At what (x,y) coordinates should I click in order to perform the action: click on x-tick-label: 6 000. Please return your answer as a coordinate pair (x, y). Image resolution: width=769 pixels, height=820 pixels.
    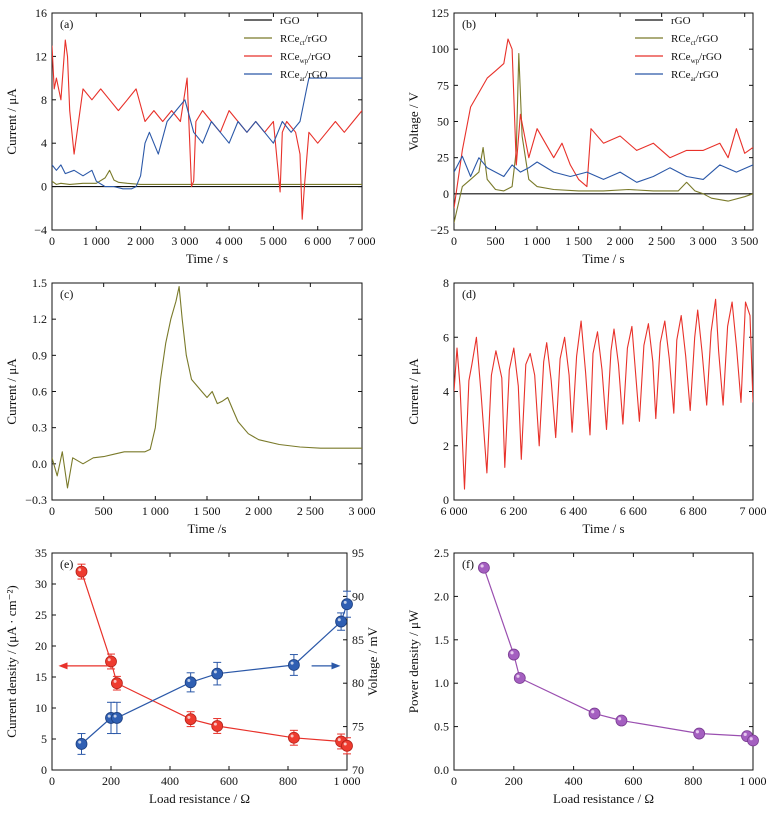
    Looking at the image, I should click on (317, 241).